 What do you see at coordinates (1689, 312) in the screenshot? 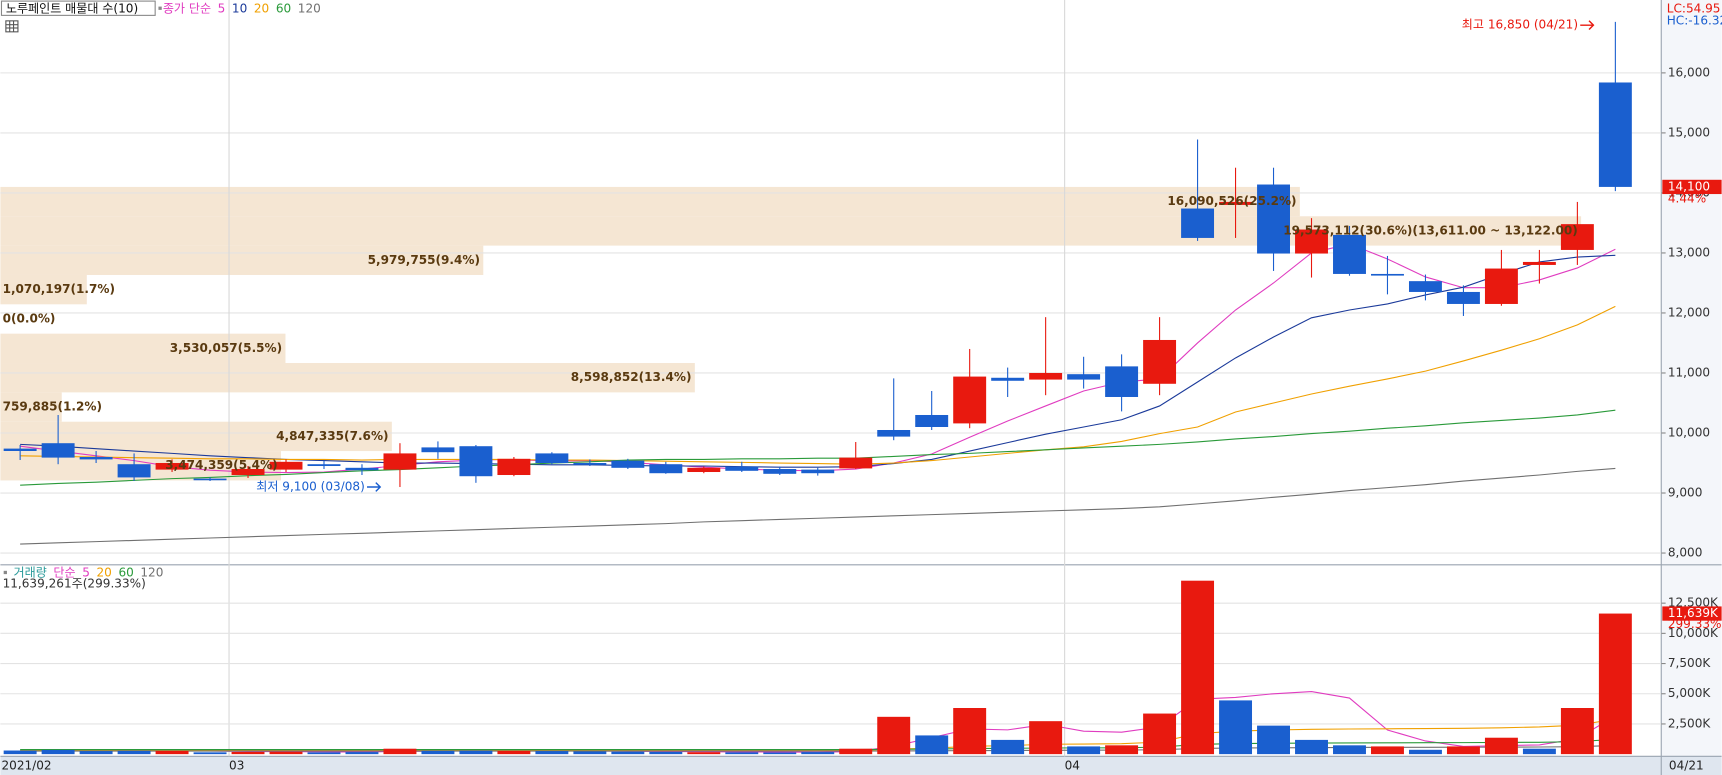
I see `y-tick-label: 12,000` at bounding box center [1689, 312].